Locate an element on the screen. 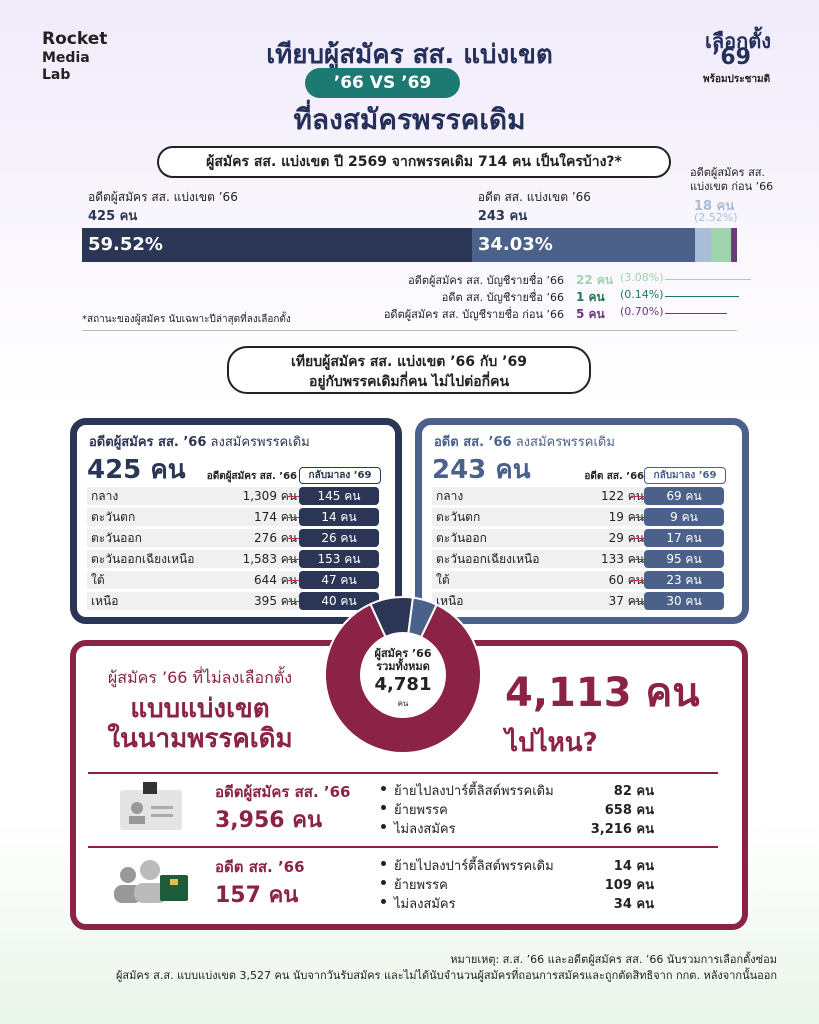  segment-name: อดีตผู้สมัคร สส. แบ่งเขต ’66 is located at coordinates (163, 197).